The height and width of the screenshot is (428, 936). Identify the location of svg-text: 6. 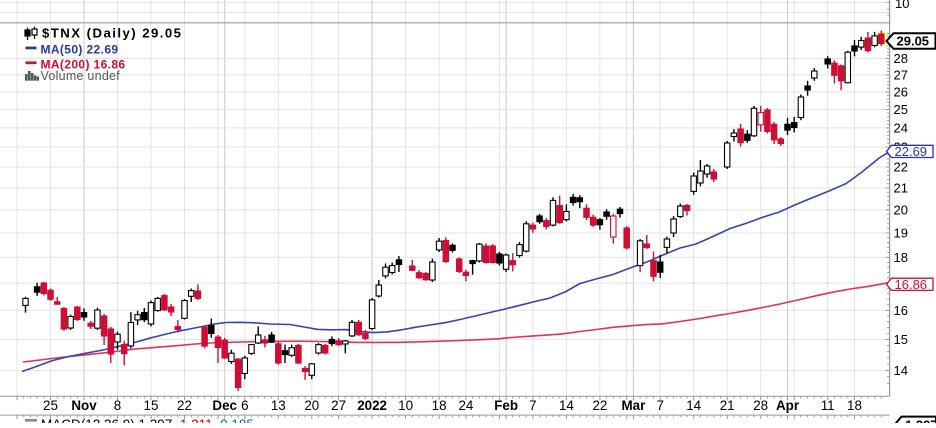
(244, 405).